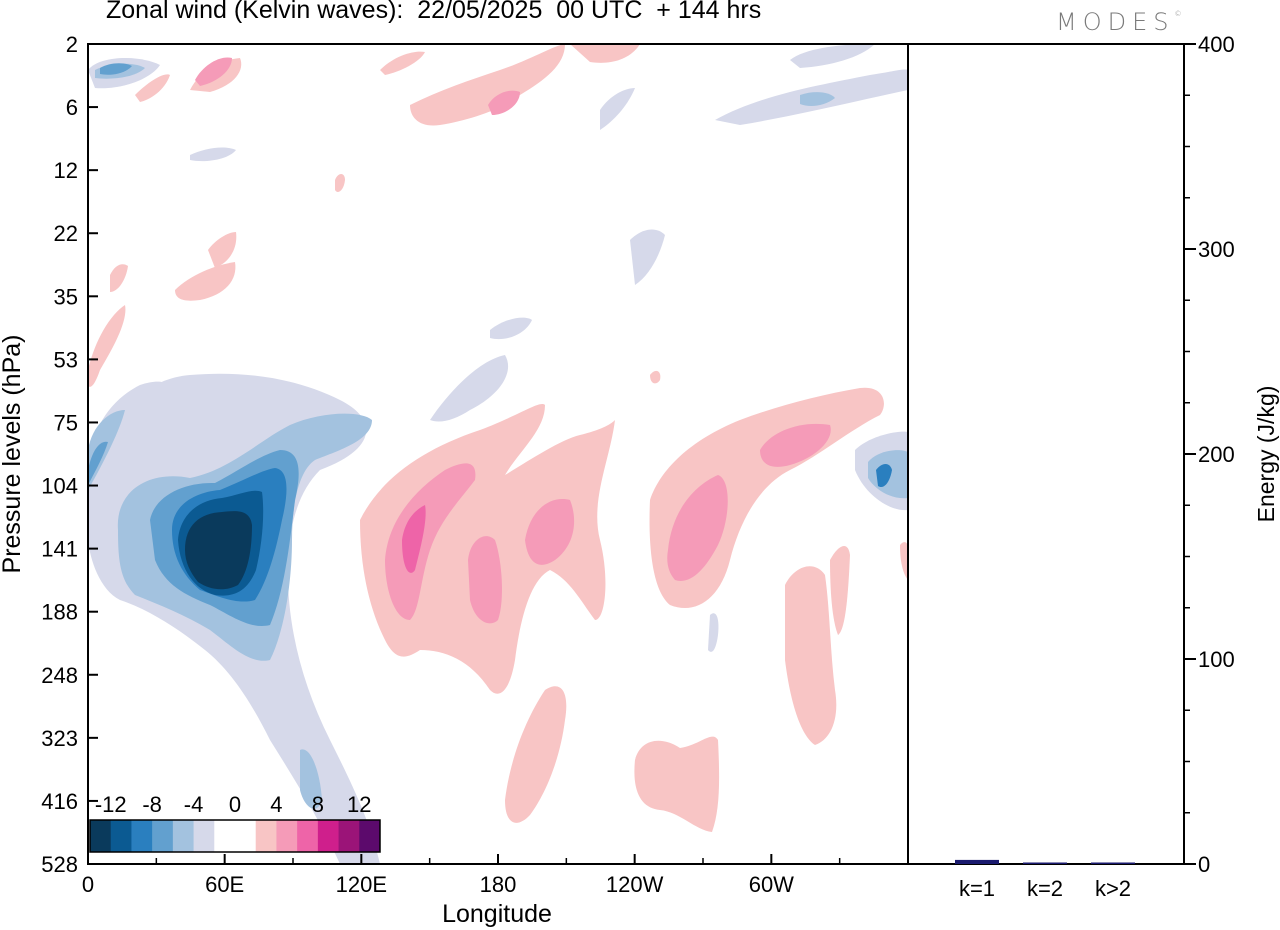  Describe the element at coordinates (536, 754) in the screenshot. I see `contour-pos-2-bottom-a` at that location.